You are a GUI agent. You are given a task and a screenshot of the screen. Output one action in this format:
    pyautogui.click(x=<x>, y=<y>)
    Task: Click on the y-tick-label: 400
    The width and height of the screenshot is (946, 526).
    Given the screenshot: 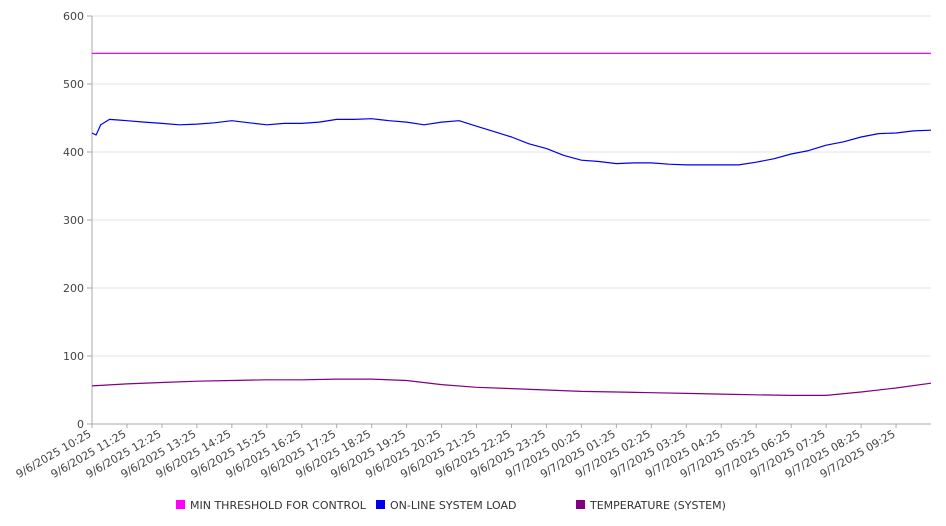 What is the action you would take?
    pyautogui.click(x=73, y=152)
    